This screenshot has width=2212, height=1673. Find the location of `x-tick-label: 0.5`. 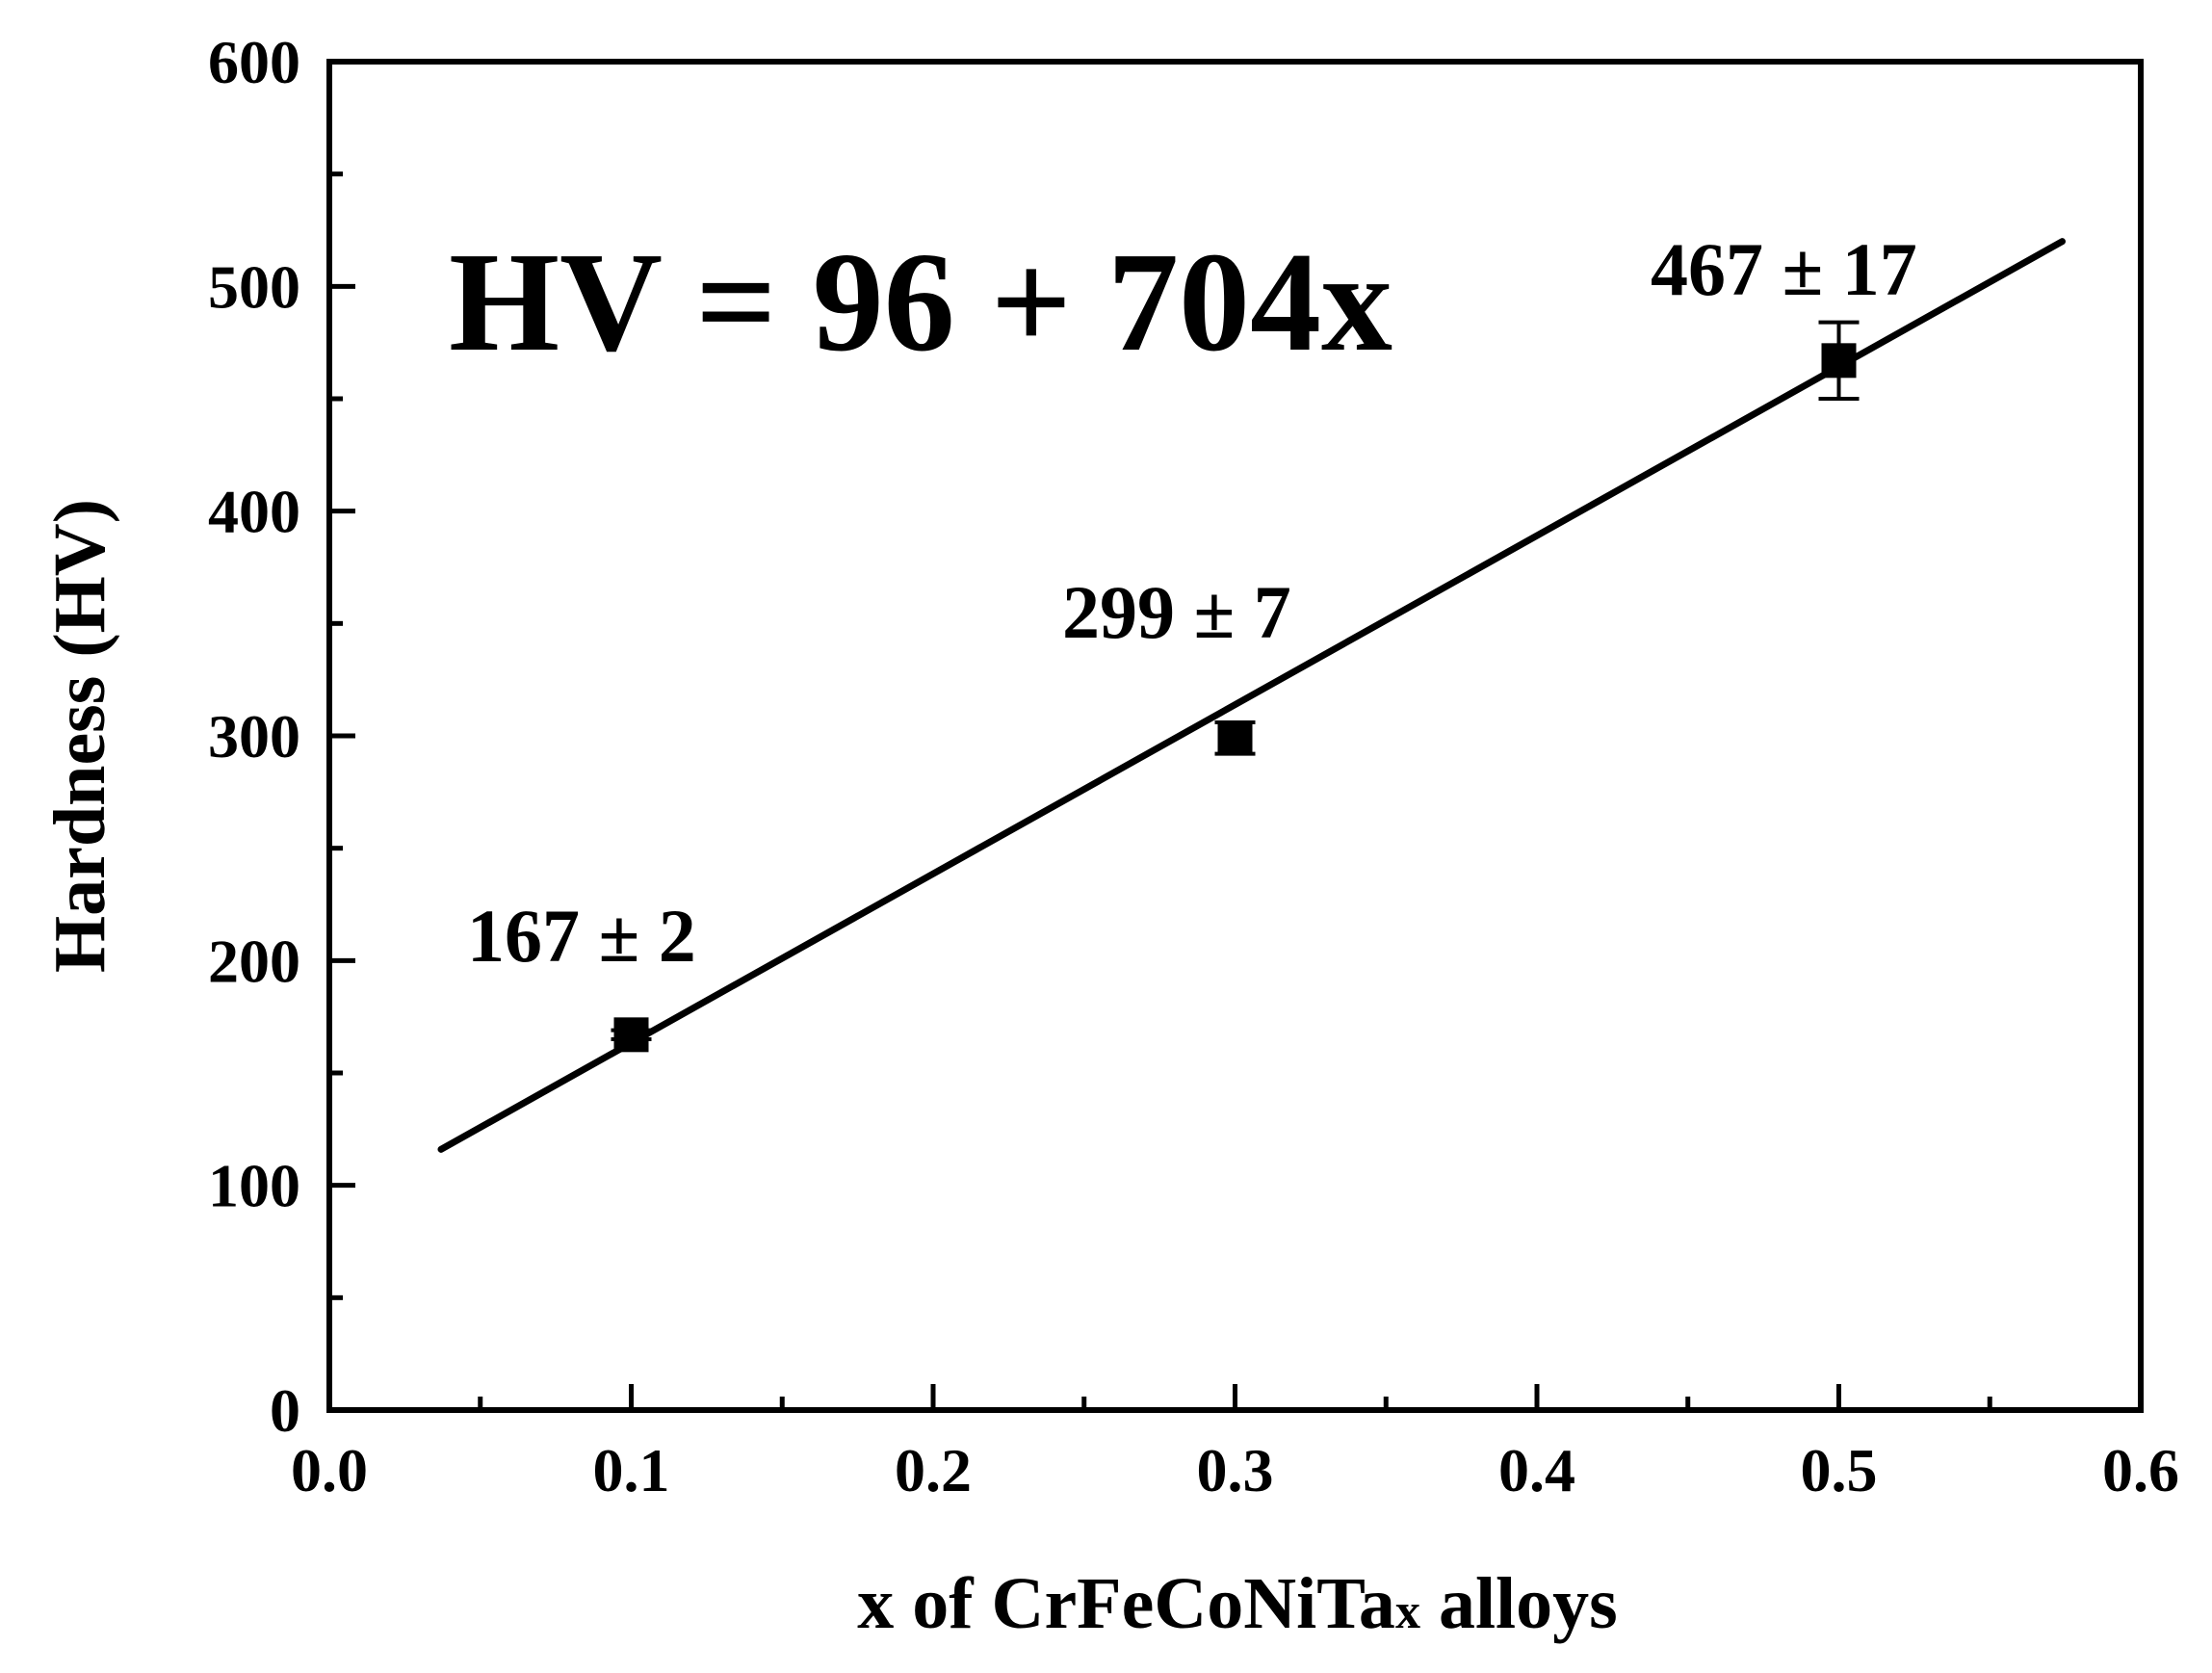

x-tick-label: 0.5 is located at coordinates (1839, 1470).